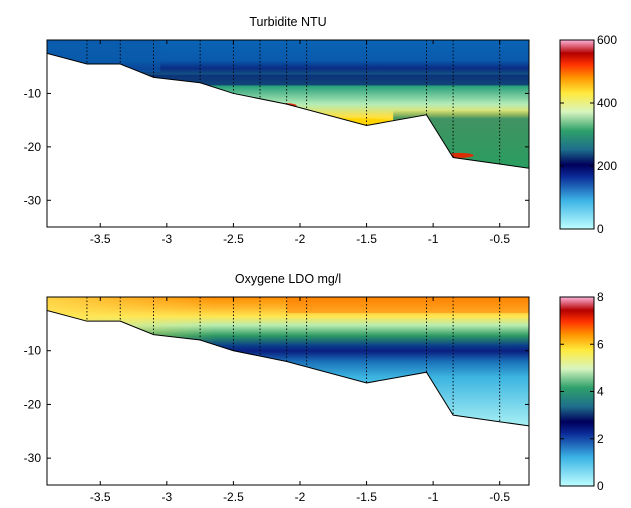 Image resolution: width=631 pixels, height=508 pixels. Describe the element at coordinates (600, 344) in the screenshot. I see `colorbar-tick-label: 6` at that location.